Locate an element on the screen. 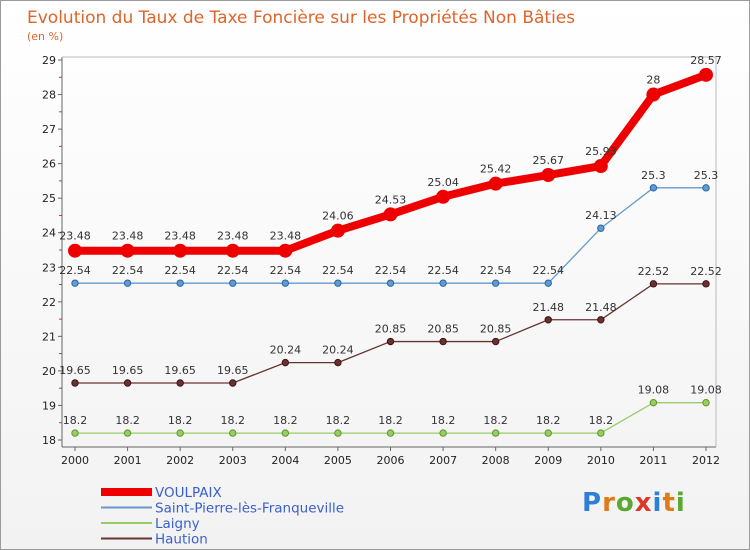 The height and width of the screenshot is (550, 750). unit-label: (en %) is located at coordinates (45, 36).